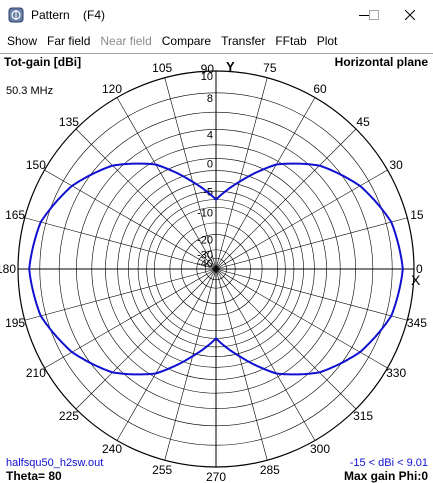 Image resolution: width=433 pixels, height=483 pixels. I want to click on radial-tick-label: -40, so click(205, 264).